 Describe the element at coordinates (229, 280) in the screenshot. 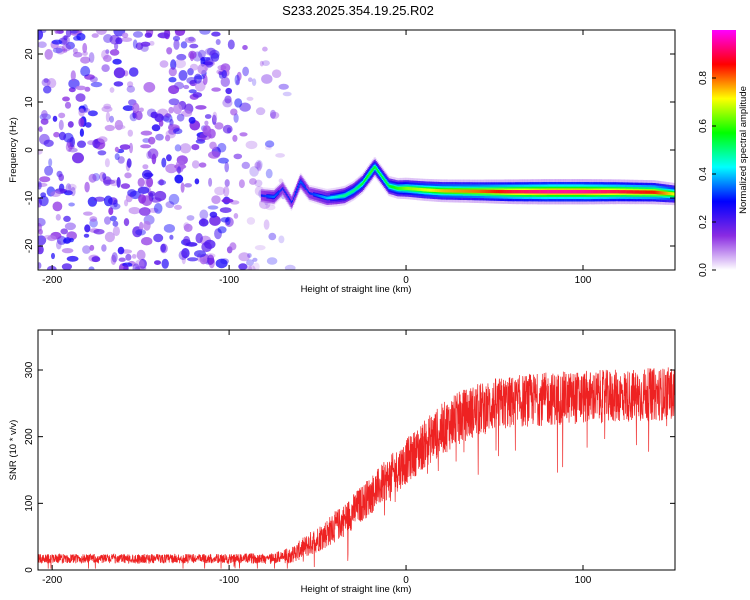

I see `x-tick-label: -100` at that location.